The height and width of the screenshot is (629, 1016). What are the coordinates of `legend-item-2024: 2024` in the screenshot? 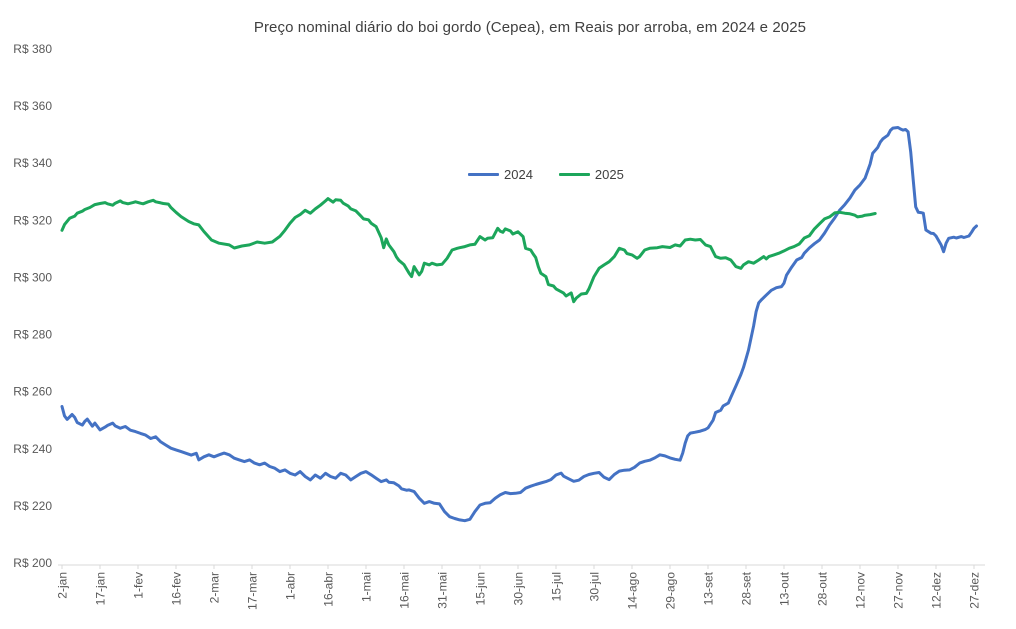 It's located at (500, 174).